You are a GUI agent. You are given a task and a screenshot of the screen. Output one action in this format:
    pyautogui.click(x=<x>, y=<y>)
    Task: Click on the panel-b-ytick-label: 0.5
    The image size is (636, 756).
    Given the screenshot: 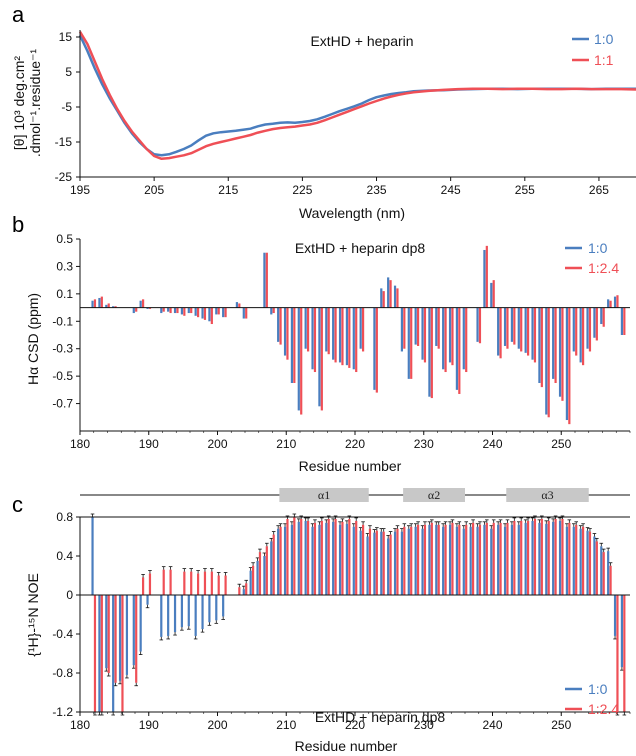 What is the action you would take?
    pyautogui.click(x=64, y=239)
    